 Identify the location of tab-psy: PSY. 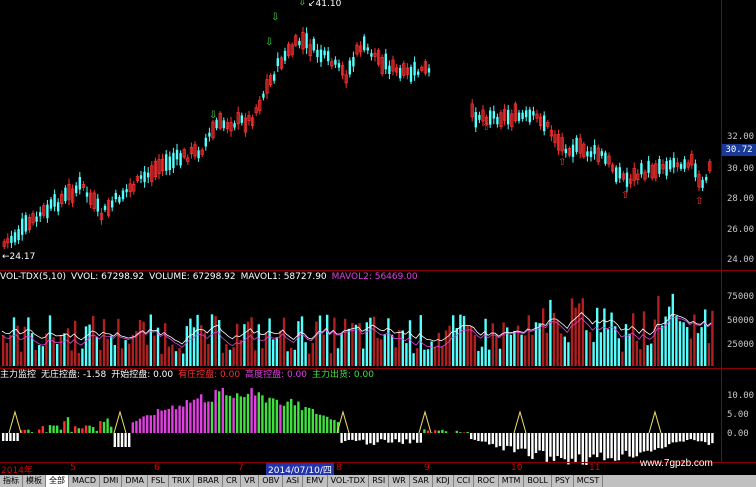
(563, 481).